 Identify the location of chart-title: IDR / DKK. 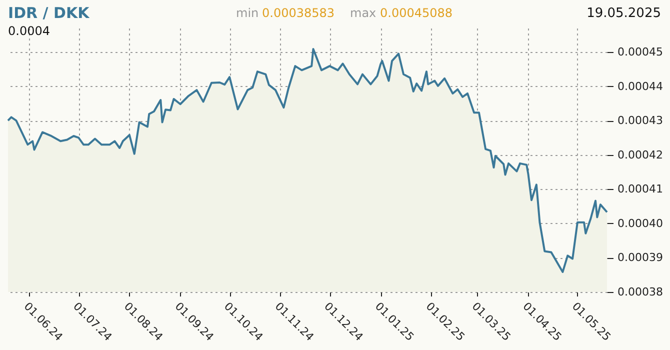
(49, 13).